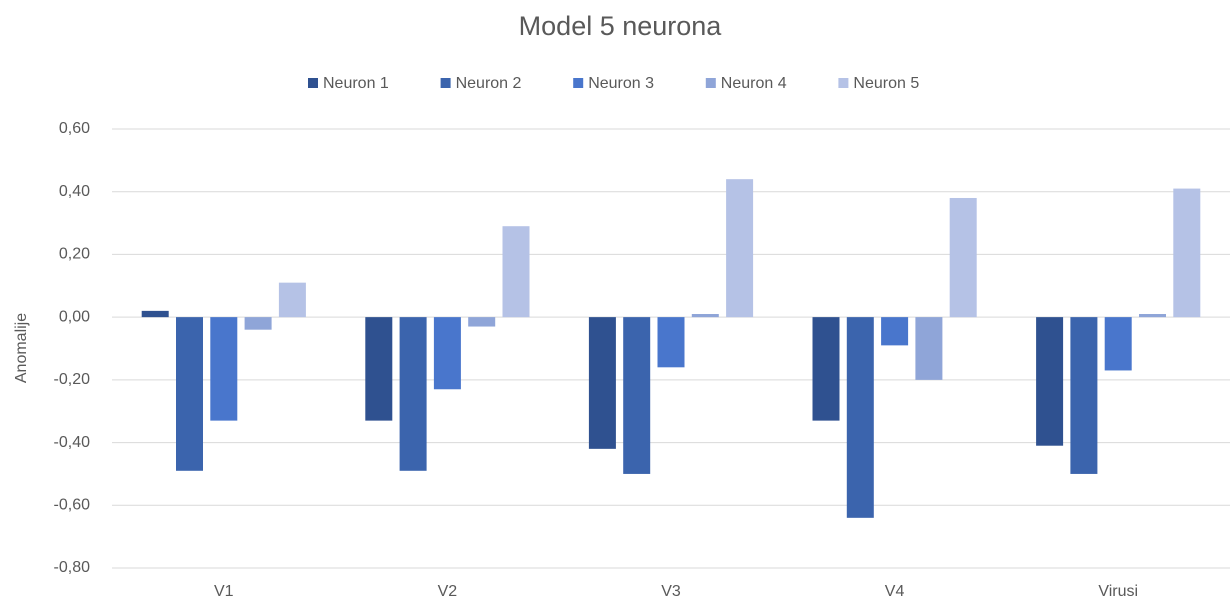 Image resolution: width=1230 pixels, height=602 pixels. What do you see at coordinates (621, 83) in the screenshot?
I see `legend-label: Neuron 3` at bounding box center [621, 83].